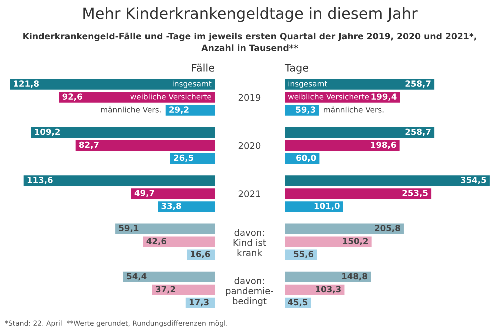 Image resolution: width=500 pixels, height=330 pixels. I want to click on data-label: 59,1, so click(129, 229).